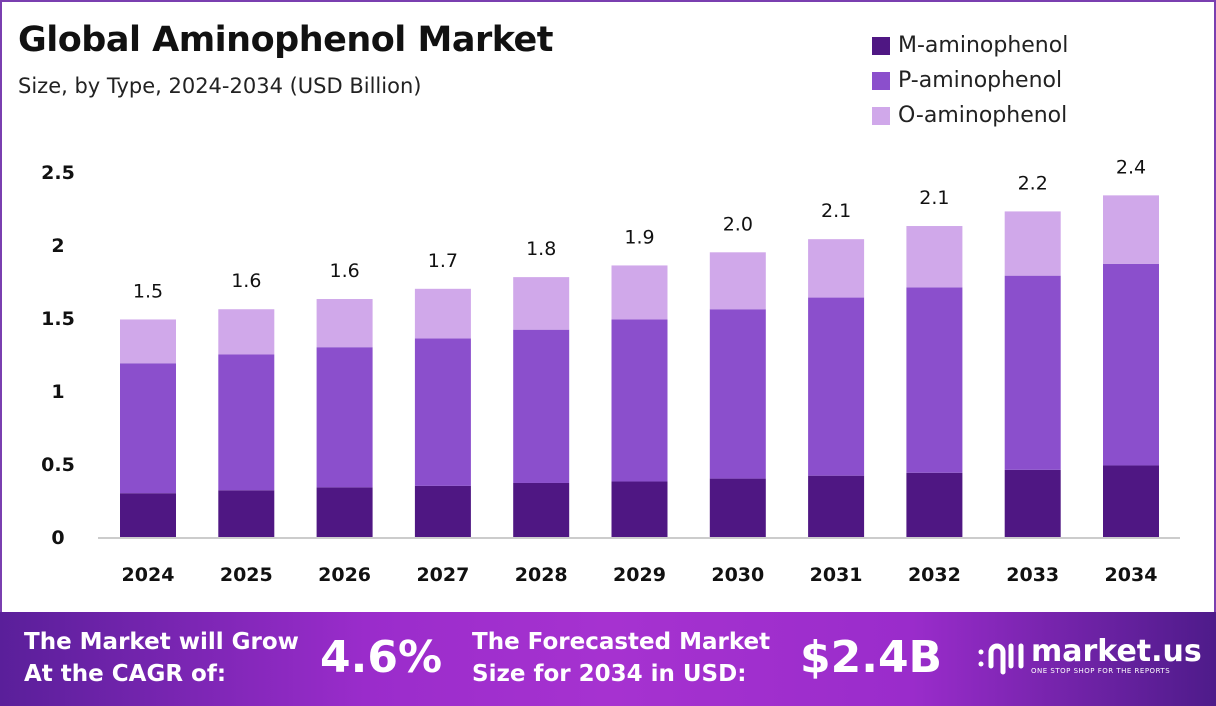 The width and height of the screenshot is (1216, 706). I want to click on total-label: 1.7, so click(443, 261).